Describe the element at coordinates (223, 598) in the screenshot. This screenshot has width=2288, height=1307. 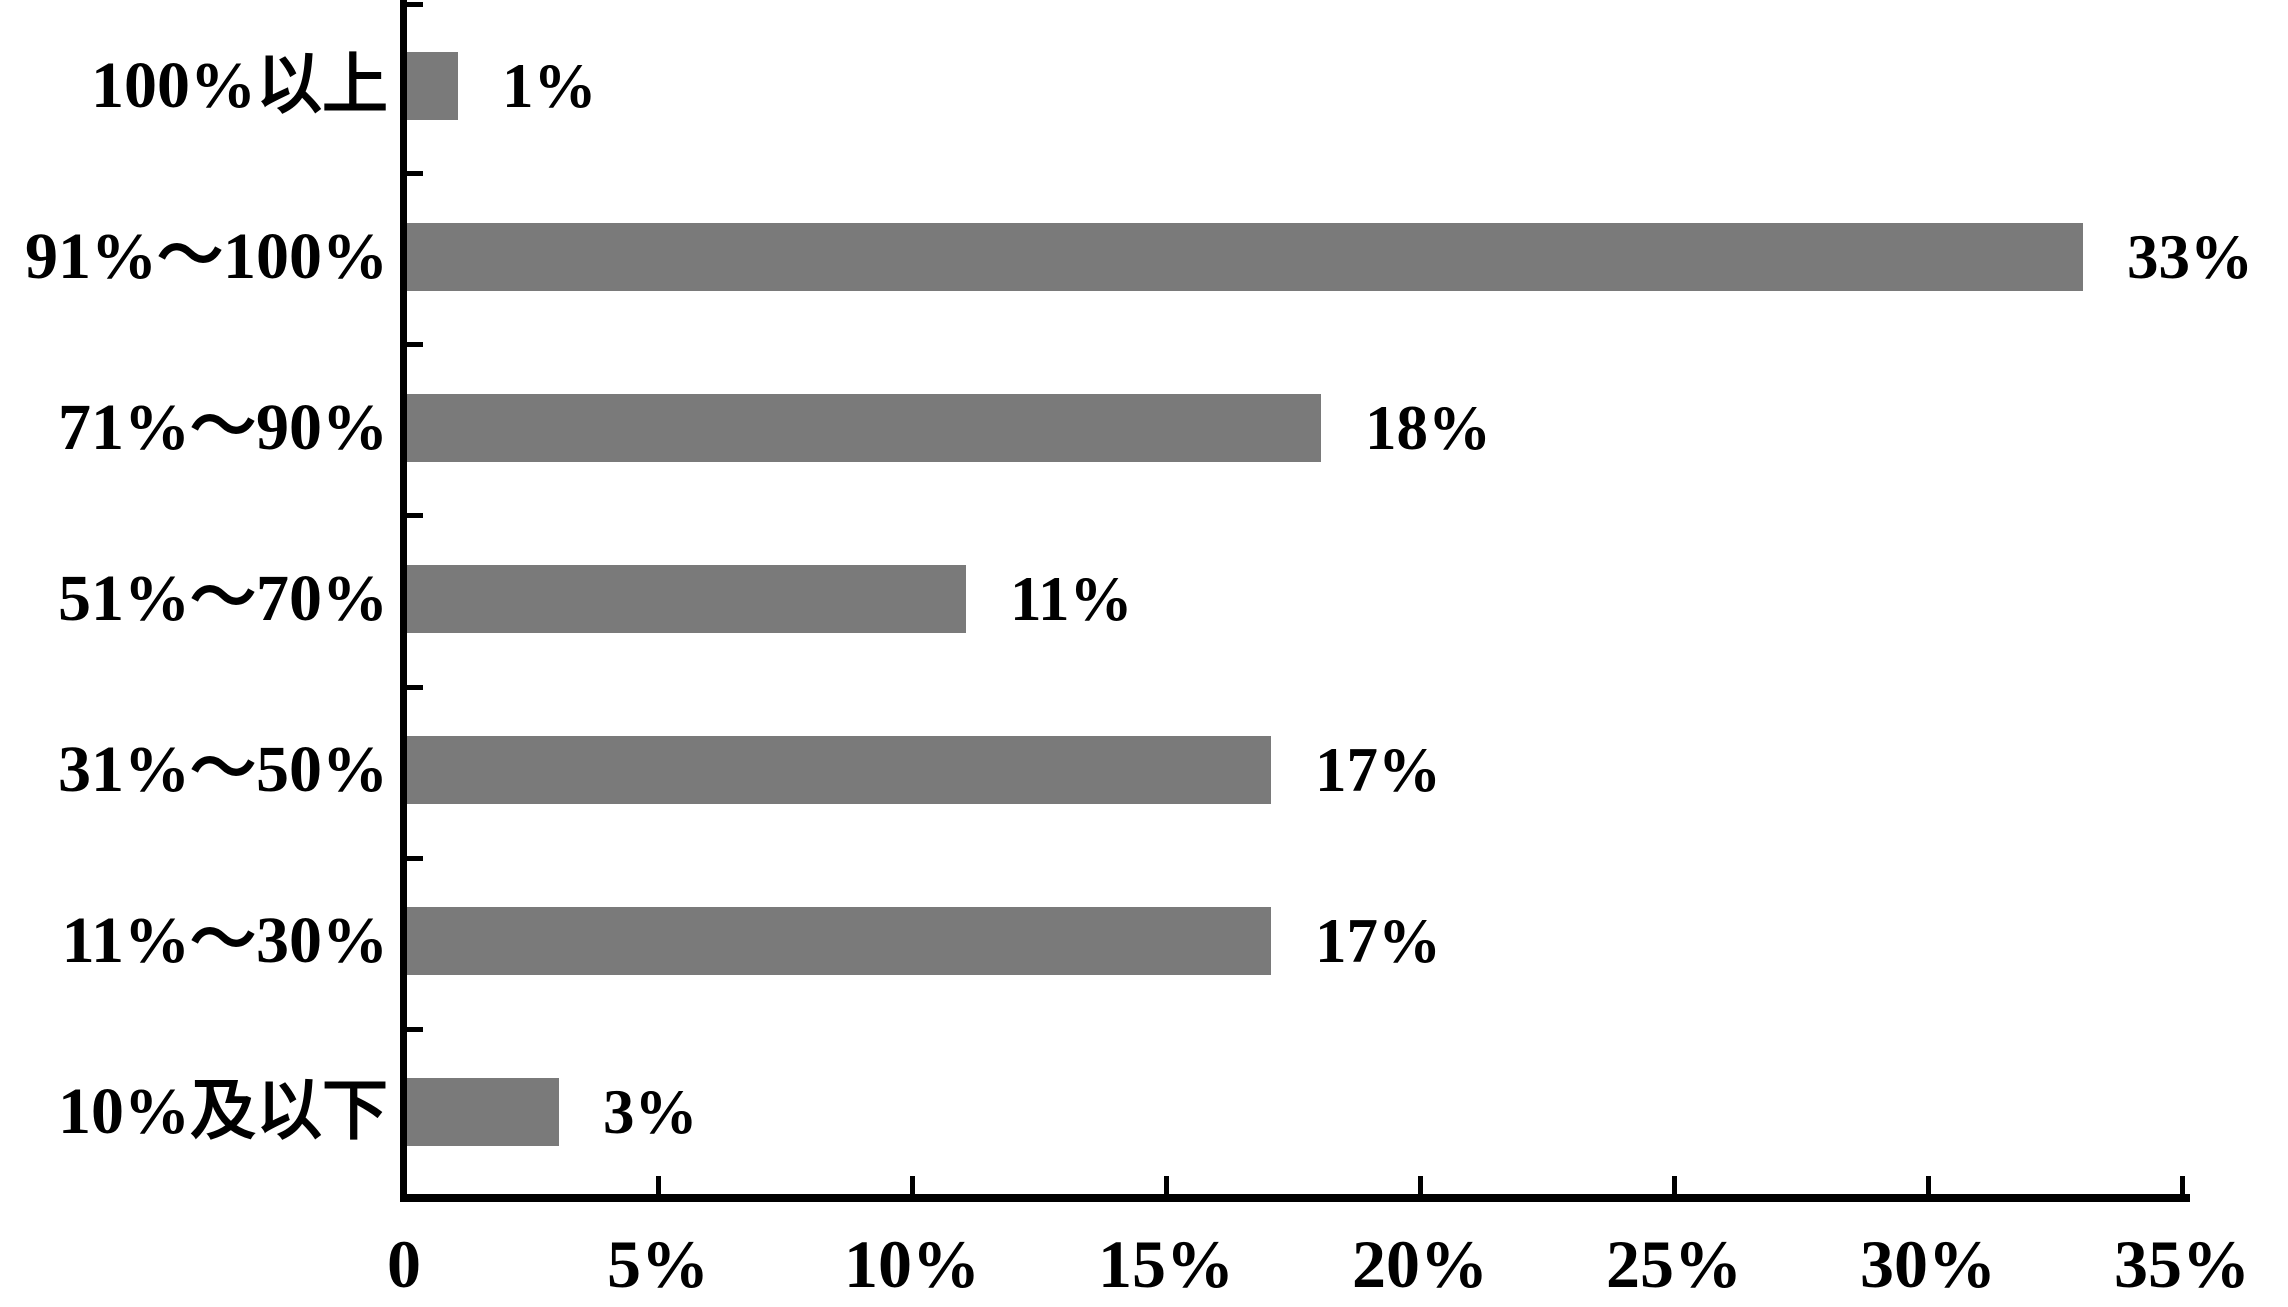
I see `category-label: 51%～70%` at that location.